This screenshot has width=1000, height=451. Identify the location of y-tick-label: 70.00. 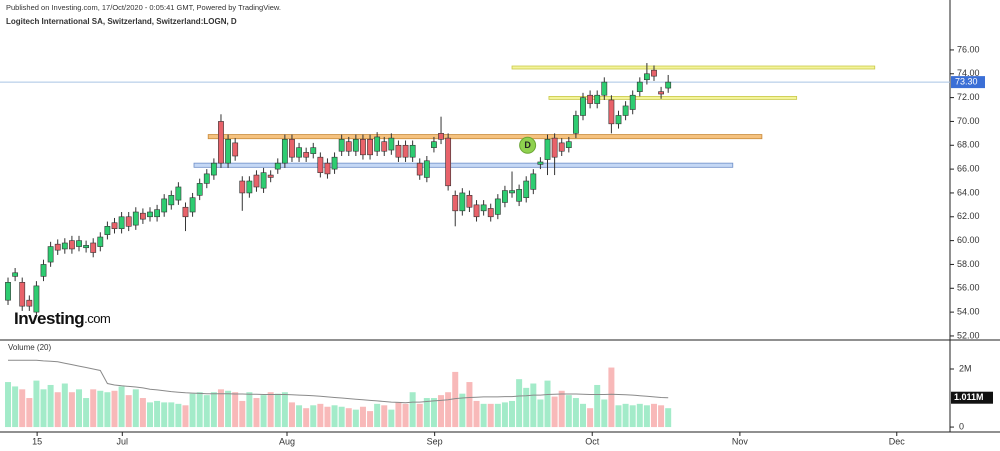
(968, 121).